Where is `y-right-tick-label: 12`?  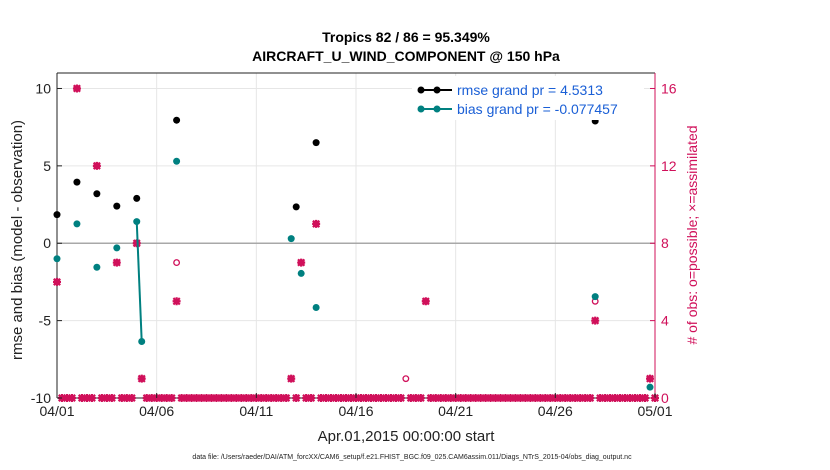
y-right-tick-label: 12 is located at coordinates (669, 166).